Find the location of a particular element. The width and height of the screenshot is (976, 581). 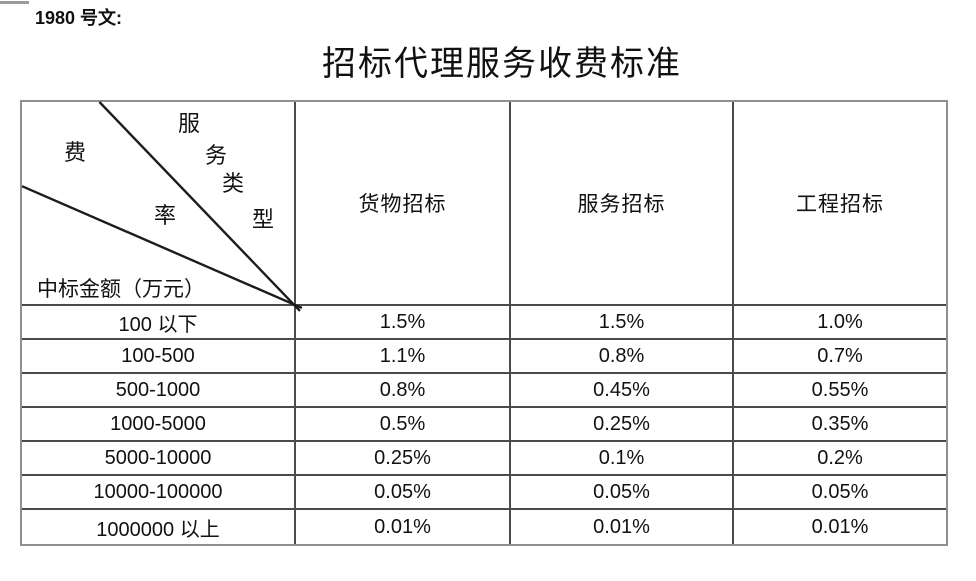

table-row: 100-500 1.1% 0.8% 0.7% is located at coordinates (484, 357).